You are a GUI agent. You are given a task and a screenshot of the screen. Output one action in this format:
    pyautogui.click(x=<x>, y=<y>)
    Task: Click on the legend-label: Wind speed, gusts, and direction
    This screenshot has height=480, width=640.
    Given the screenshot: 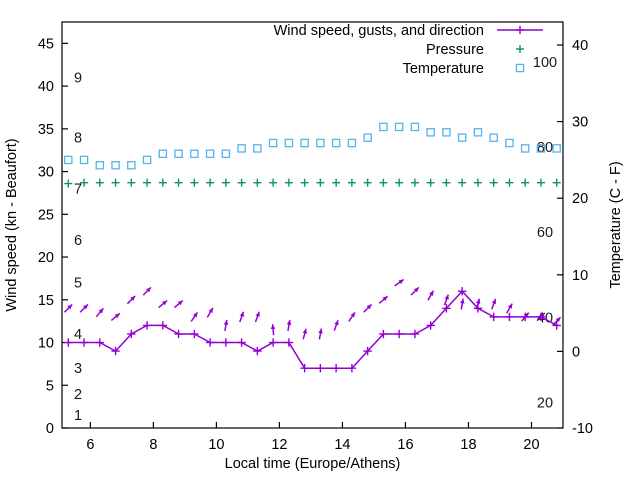 What is the action you would take?
    pyautogui.click(x=379, y=31)
    